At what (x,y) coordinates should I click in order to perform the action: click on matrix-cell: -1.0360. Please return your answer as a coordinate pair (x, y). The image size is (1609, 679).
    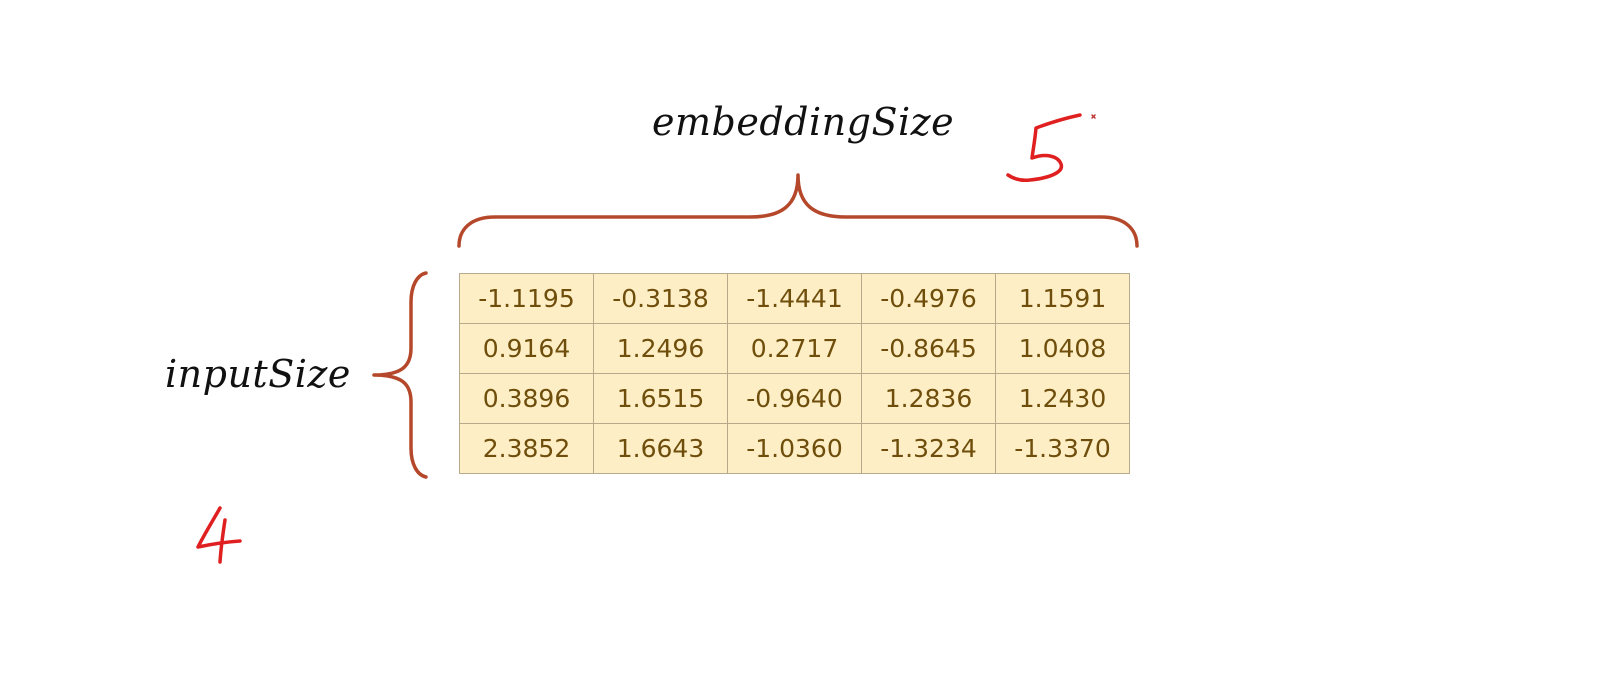
    Looking at the image, I should click on (794, 448).